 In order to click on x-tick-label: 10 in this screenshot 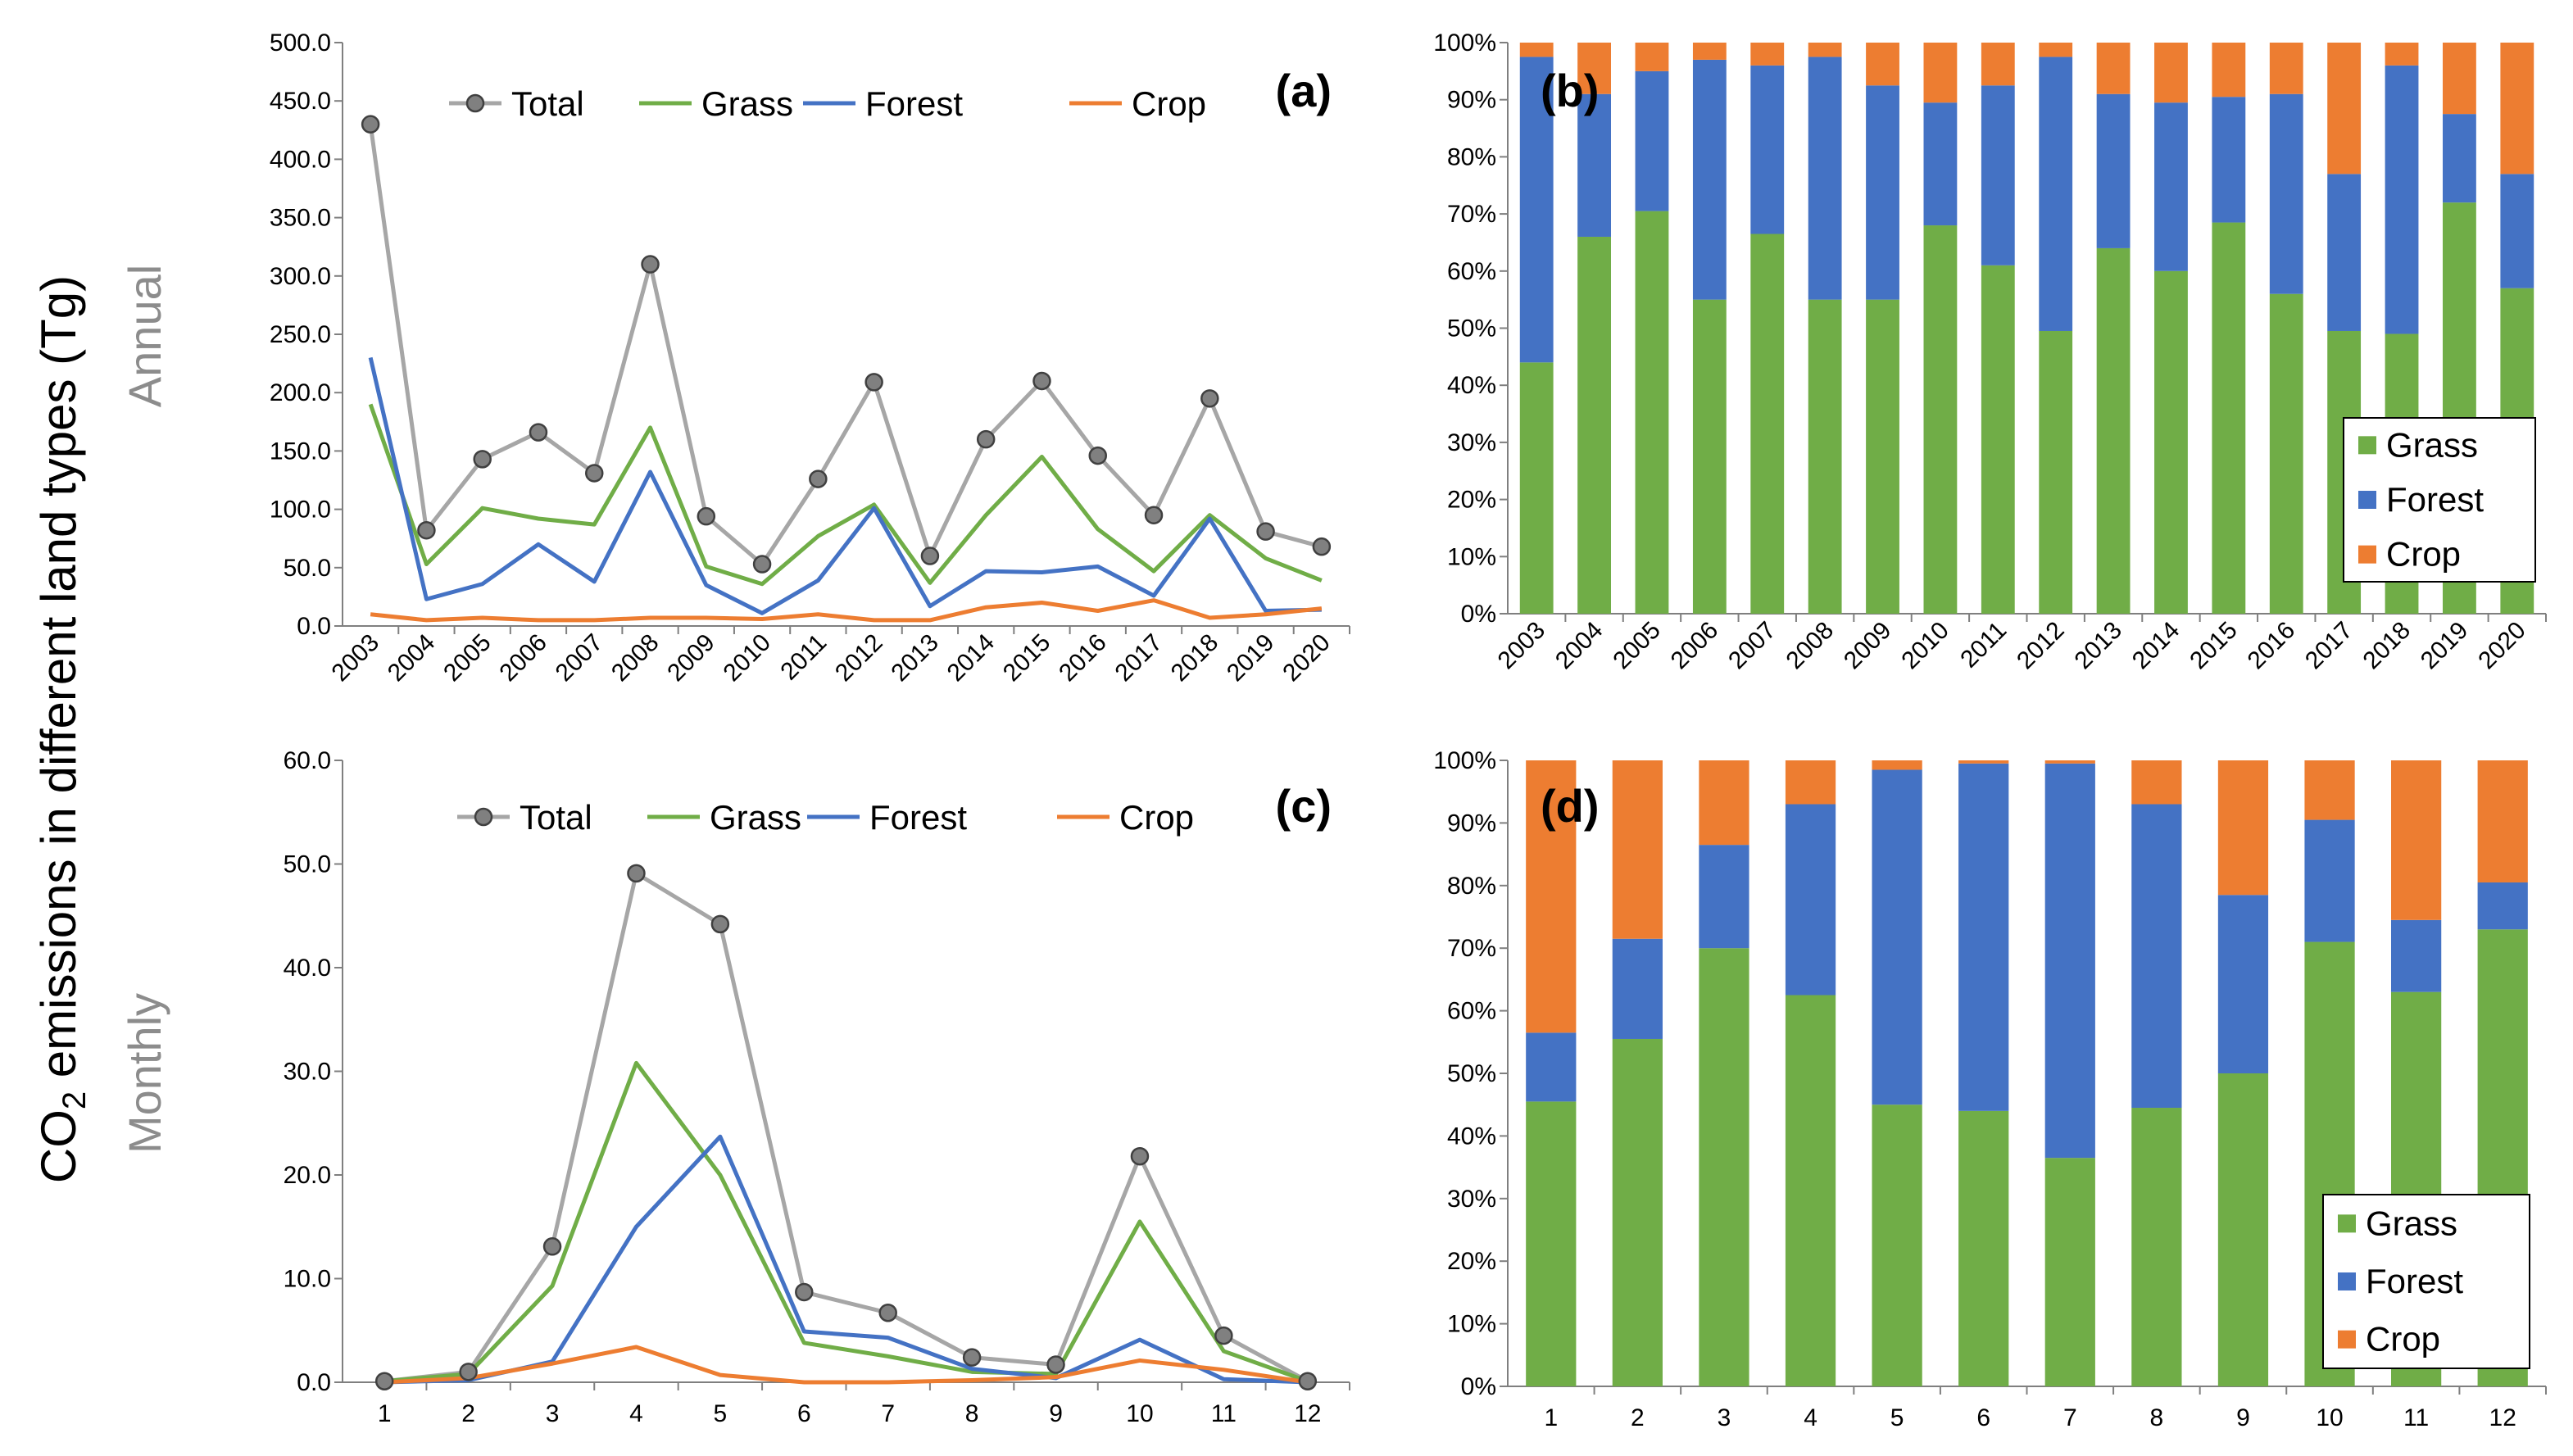, I will do `click(2329, 1418)`.